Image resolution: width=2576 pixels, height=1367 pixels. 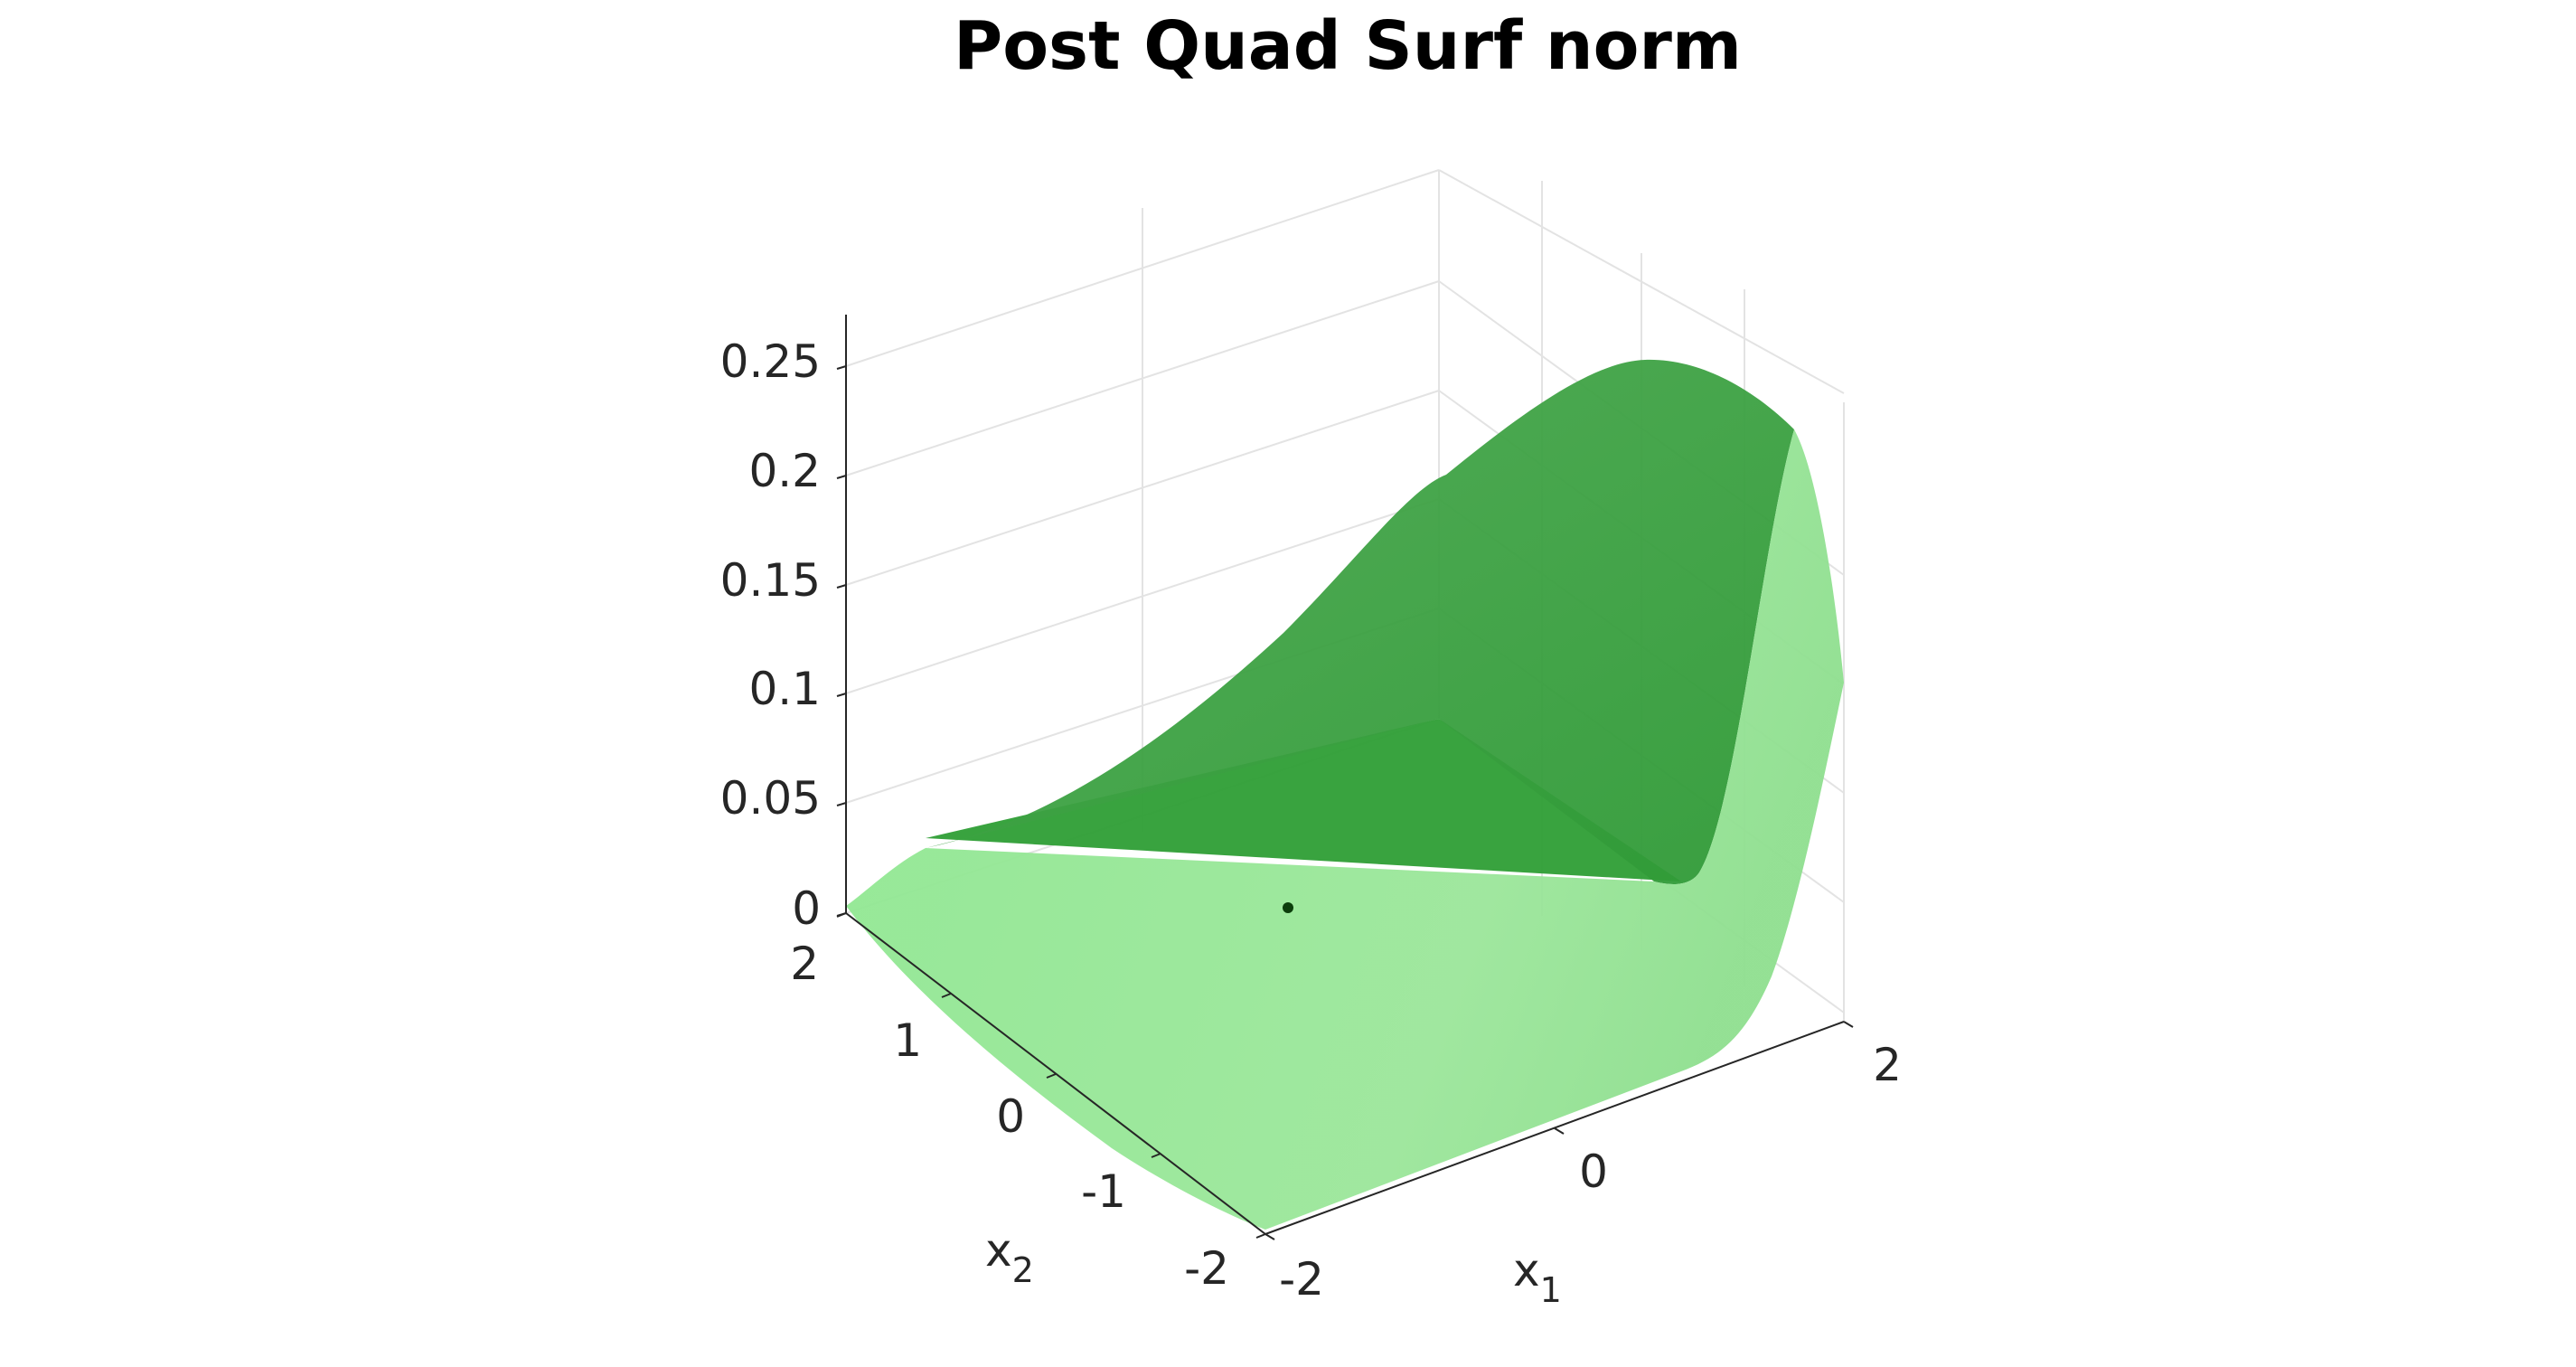 I want to click on surface-floor-triangle, so click(x=1304, y=800).